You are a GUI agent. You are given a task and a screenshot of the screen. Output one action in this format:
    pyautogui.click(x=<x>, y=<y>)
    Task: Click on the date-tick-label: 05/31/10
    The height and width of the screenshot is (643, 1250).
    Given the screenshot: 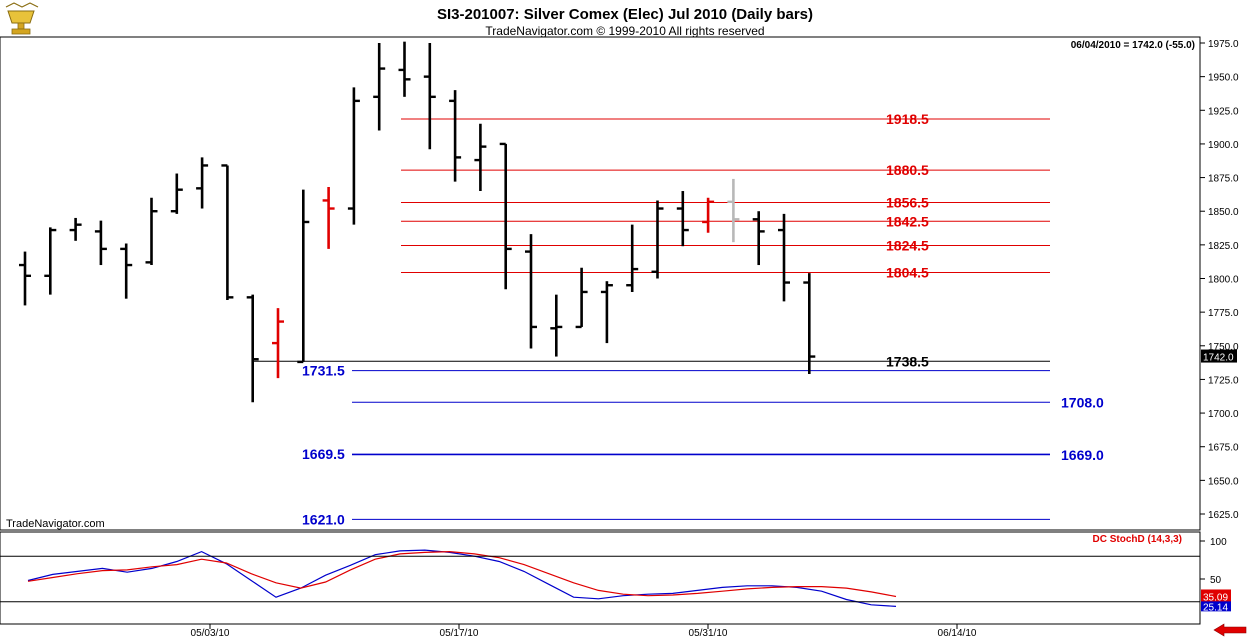 What is the action you would take?
    pyautogui.click(x=708, y=633)
    